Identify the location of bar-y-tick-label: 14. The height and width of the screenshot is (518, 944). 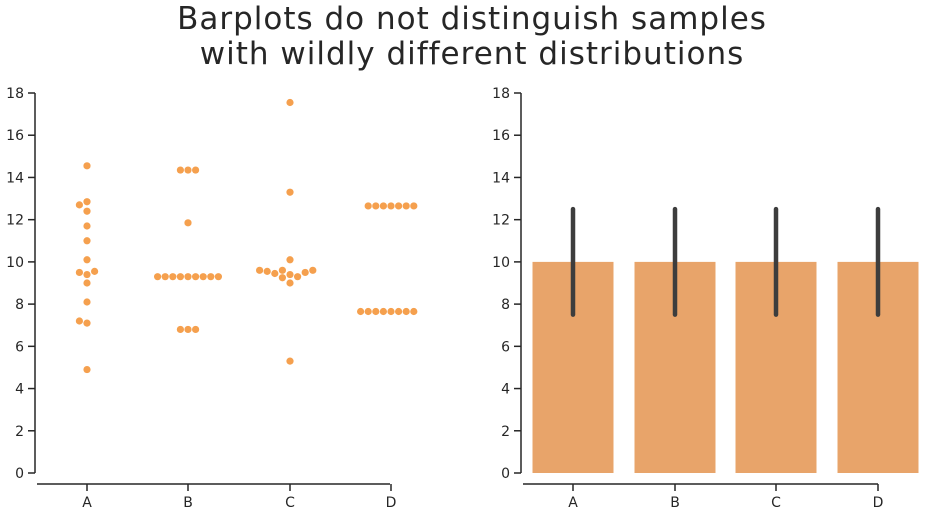
(501, 178).